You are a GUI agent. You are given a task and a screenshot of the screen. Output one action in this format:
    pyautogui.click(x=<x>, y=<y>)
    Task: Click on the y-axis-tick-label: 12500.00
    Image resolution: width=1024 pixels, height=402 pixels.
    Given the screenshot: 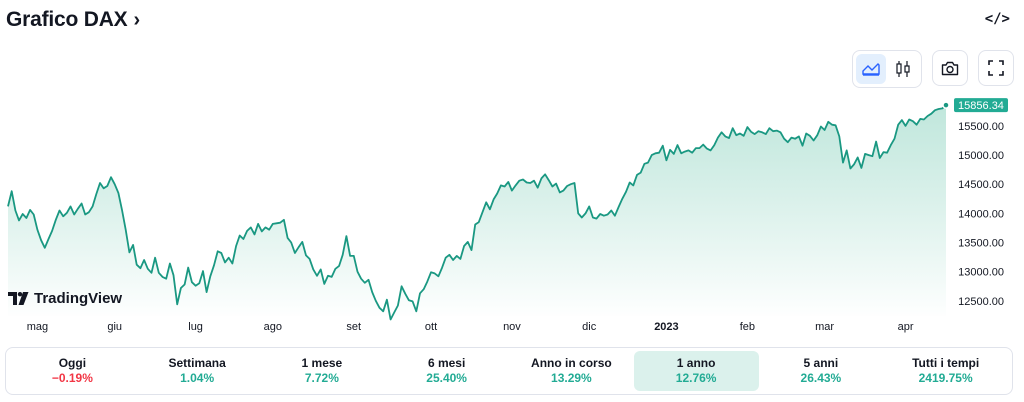 What is the action you would take?
    pyautogui.click(x=981, y=302)
    